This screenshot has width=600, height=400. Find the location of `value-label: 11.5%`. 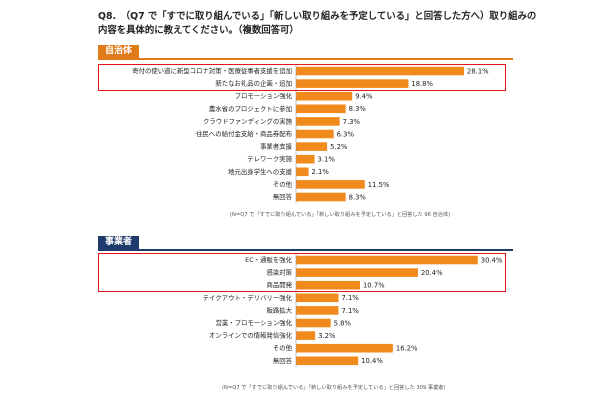

value-label: 11.5% is located at coordinates (379, 185).